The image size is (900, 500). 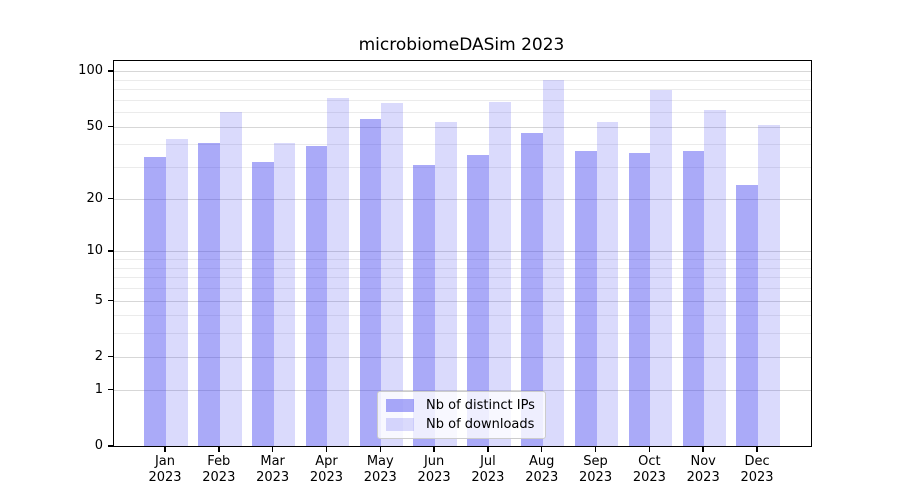 What do you see at coordinates (757, 470) in the screenshot?
I see `x-tick-label-dec: Dec 2023` at bounding box center [757, 470].